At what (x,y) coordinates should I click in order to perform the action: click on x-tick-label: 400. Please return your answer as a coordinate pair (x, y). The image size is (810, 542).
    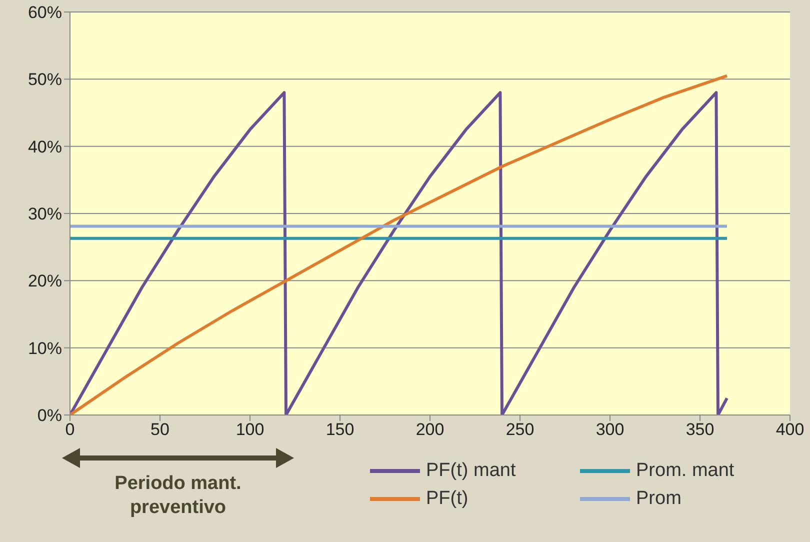
    Looking at the image, I should click on (790, 430).